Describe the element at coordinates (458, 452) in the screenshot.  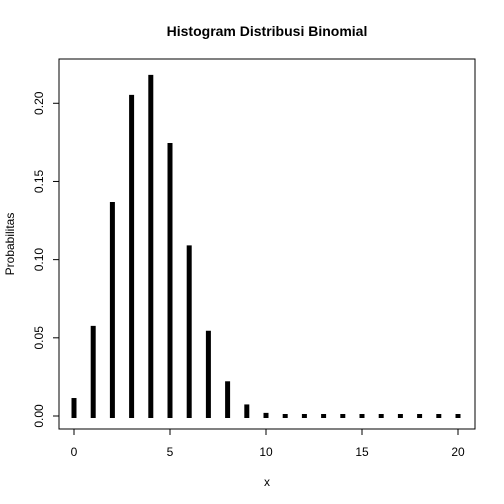
I see `x-tick-label-20: 20` at that location.